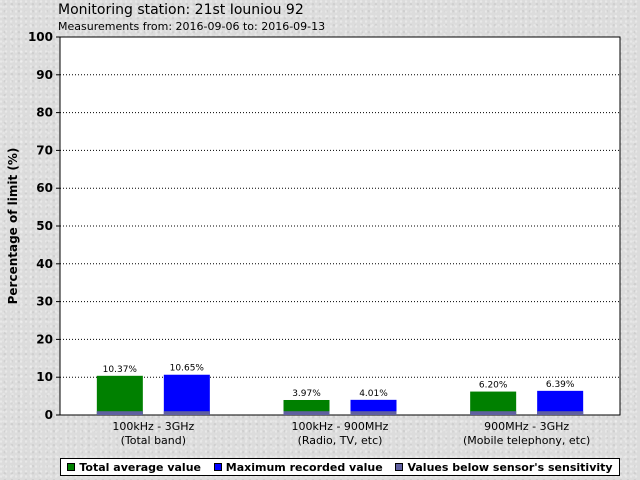  Describe the element at coordinates (44, 377) in the screenshot. I see `y-tick-label: 10` at that location.